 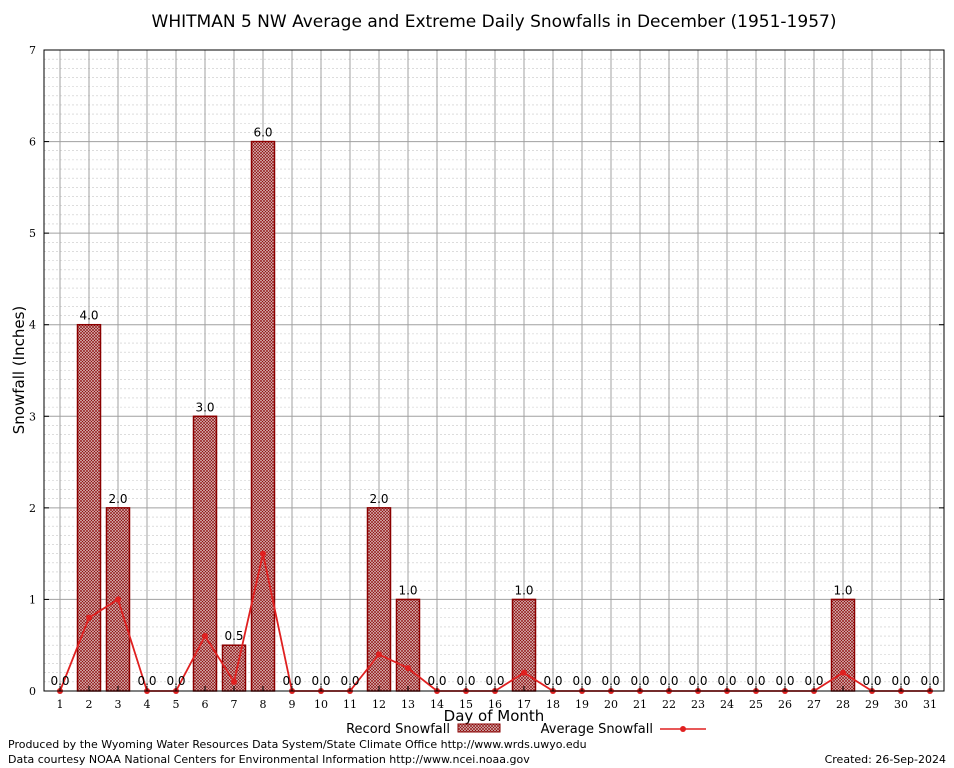 I want to click on x-tick-label: 18, so click(x=553, y=704).